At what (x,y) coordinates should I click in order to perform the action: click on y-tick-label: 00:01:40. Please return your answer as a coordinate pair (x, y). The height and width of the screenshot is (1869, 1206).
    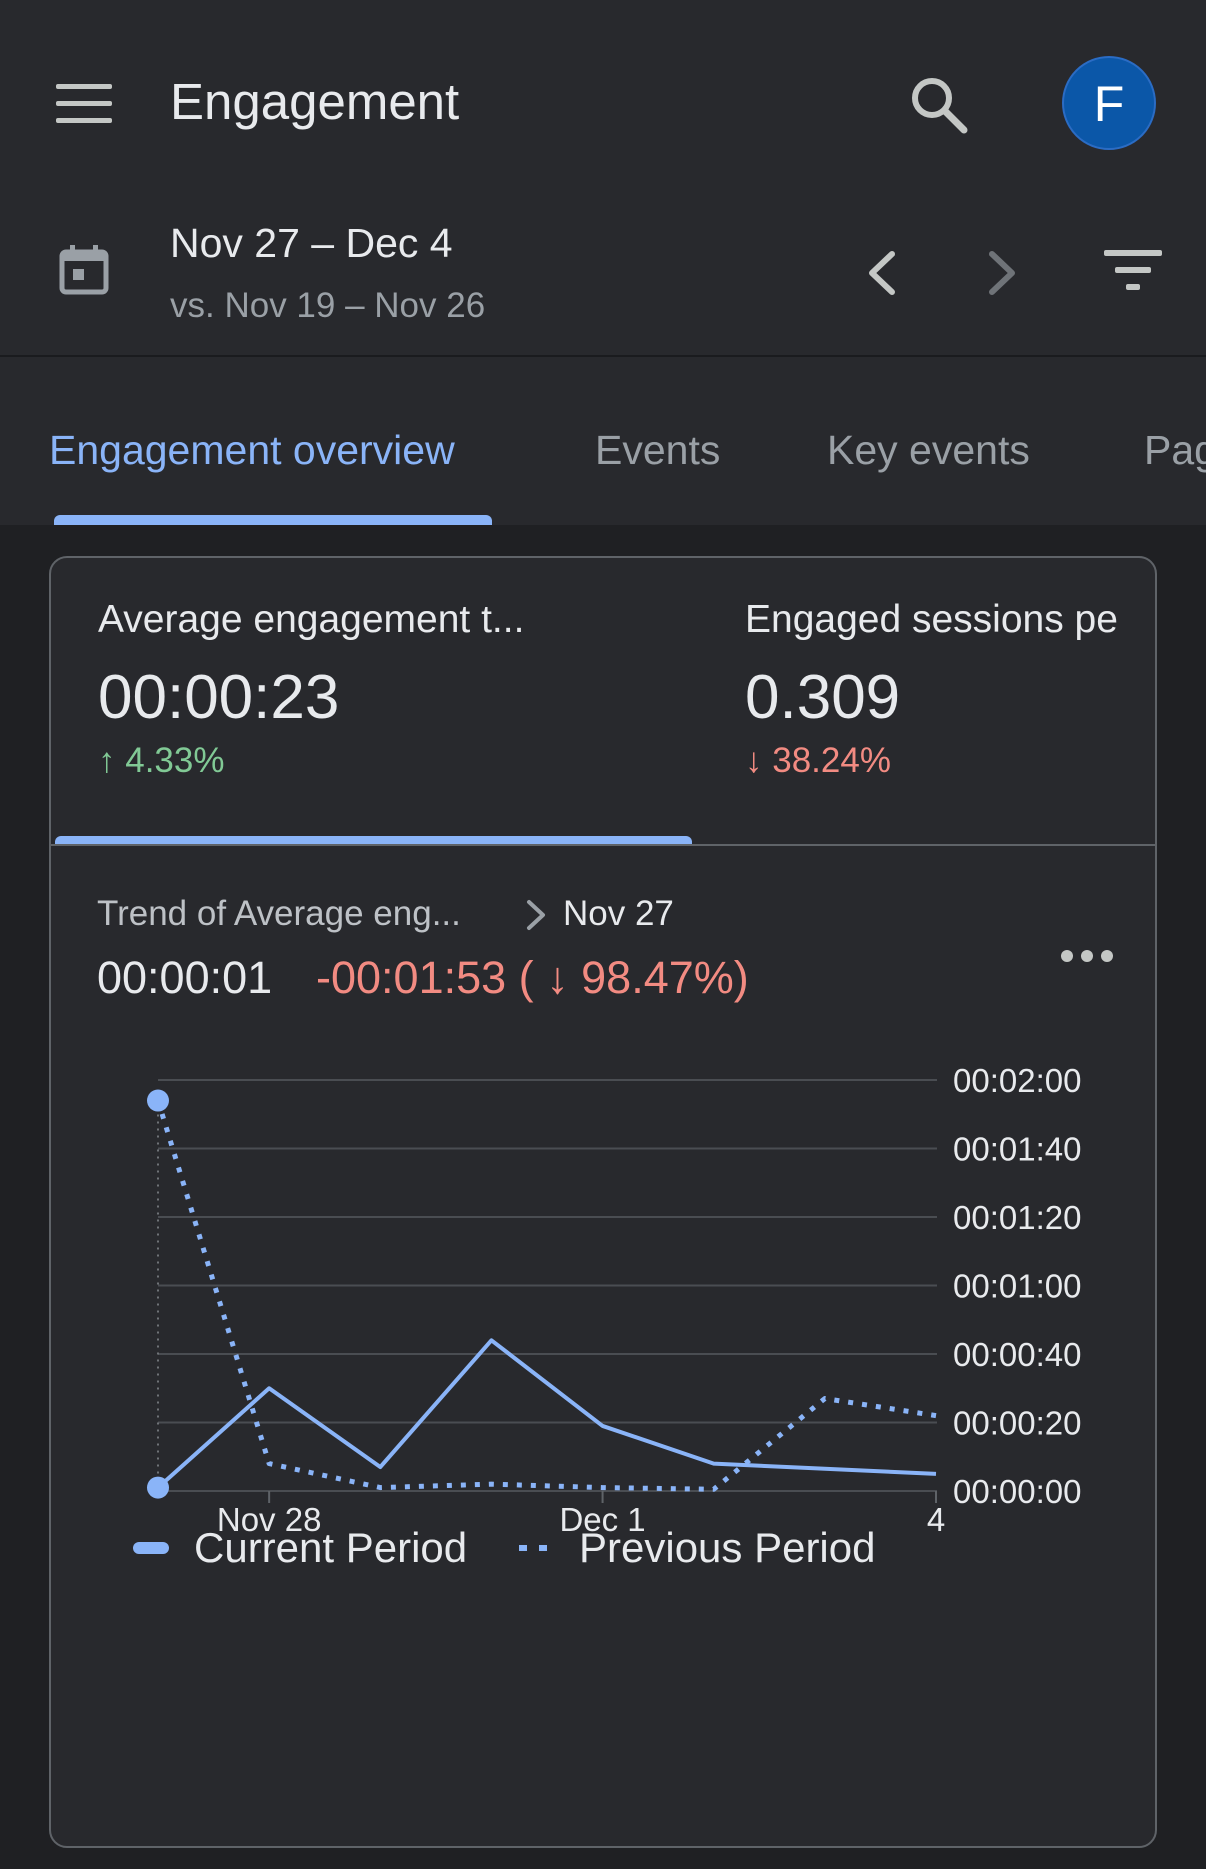
    Looking at the image, I should click on (1017, 1149).